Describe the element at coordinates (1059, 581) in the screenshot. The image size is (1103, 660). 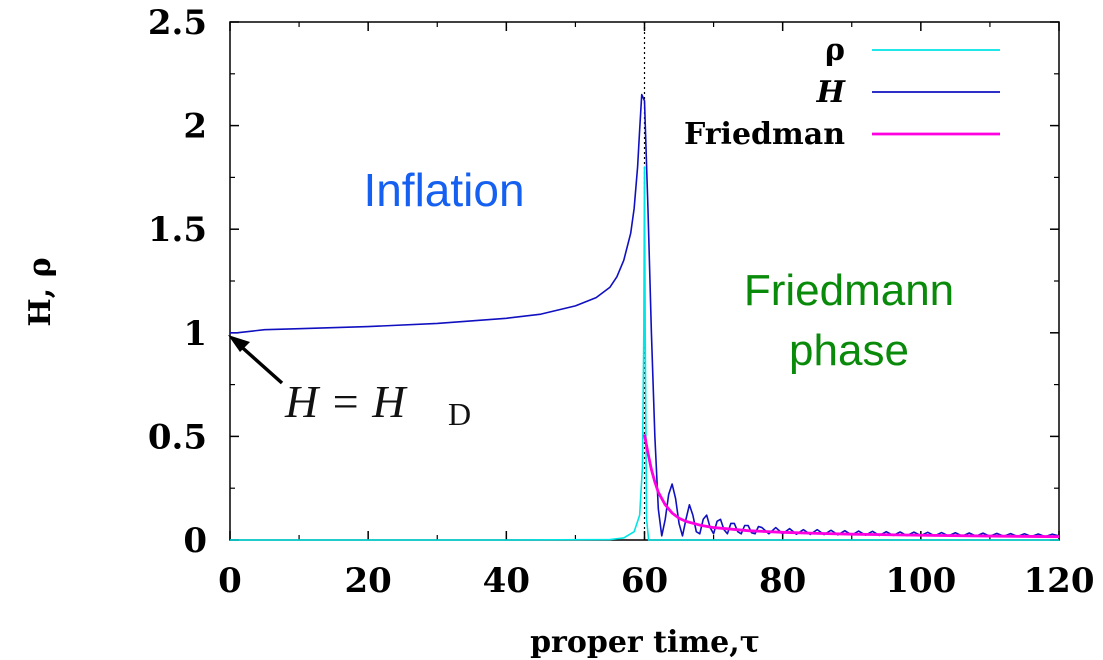
I see `x-tick-label-6: 120` at that location.